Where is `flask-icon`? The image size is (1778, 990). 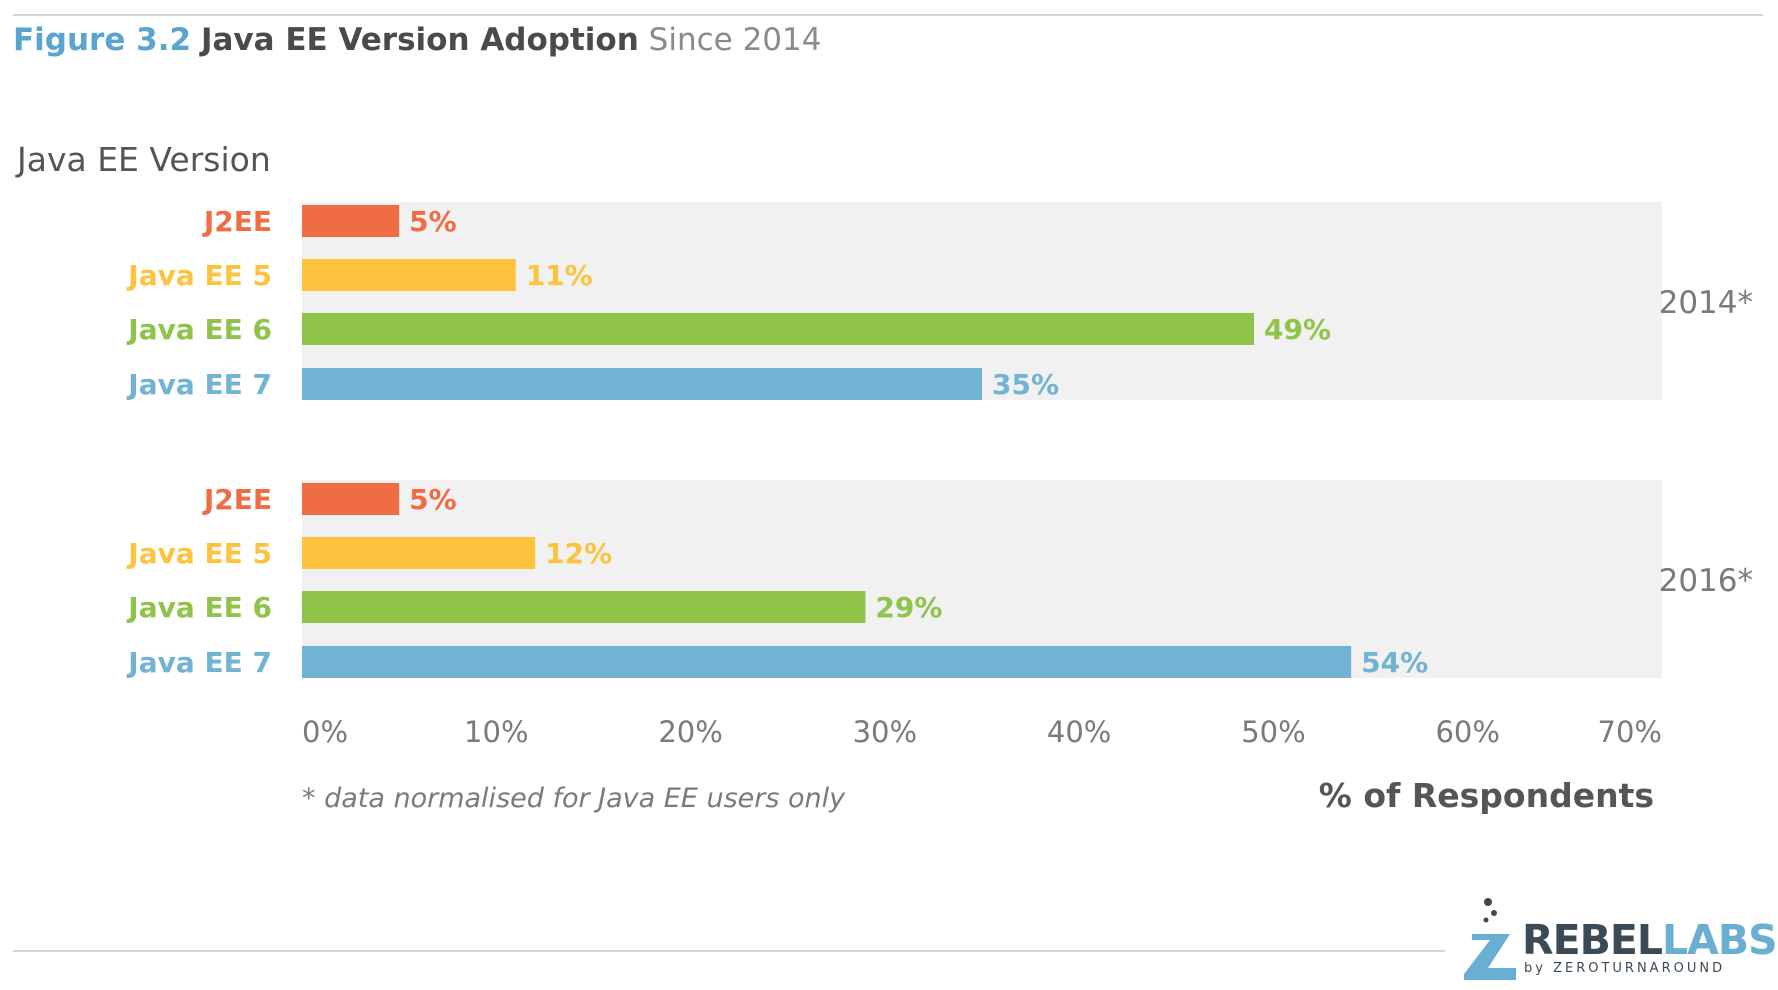 flask-icon is located at coordinates (1490, 939).